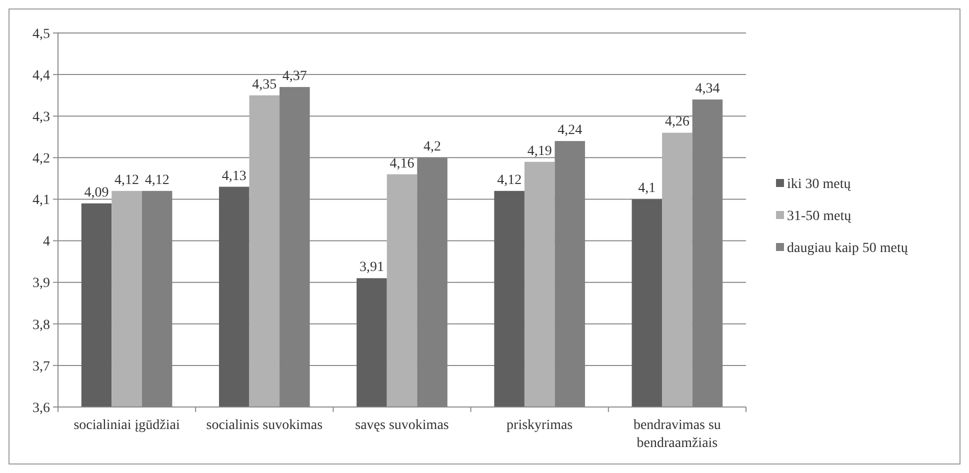 Image resolution: width=969 pixels, height=473 pixels. What do you see at coordinates (647, 188) in the screenshot?
I see `data-label: 4,1` at bounding box center [647, 188].